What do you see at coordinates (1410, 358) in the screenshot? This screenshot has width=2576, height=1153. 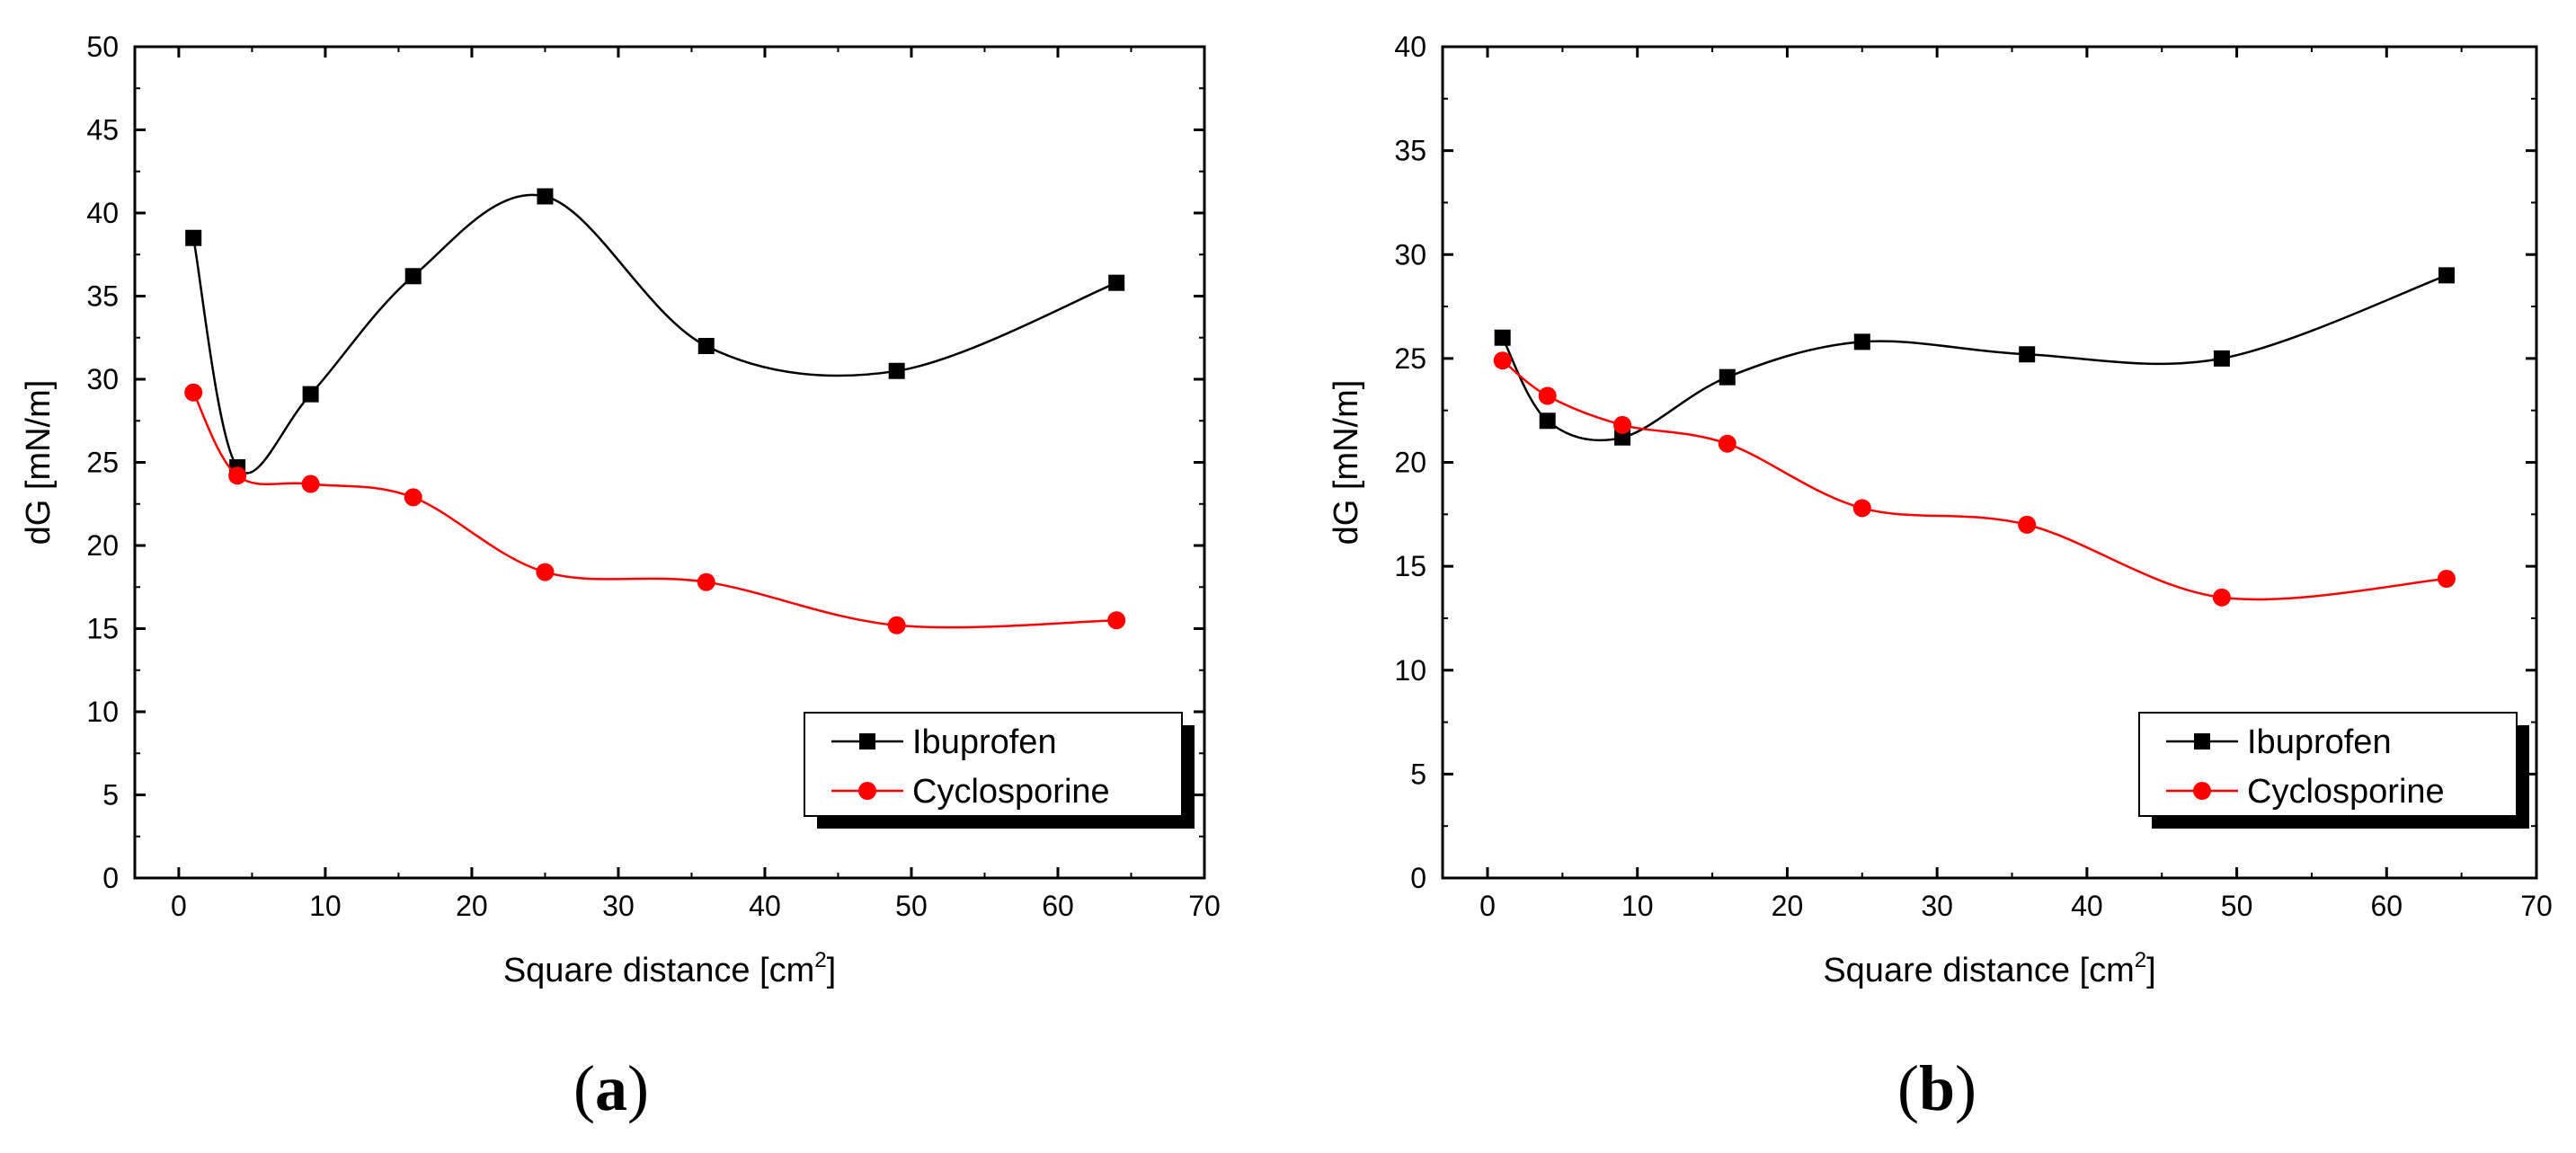 I see `y-tick-label: 25` at bounding box center [1410, 358].